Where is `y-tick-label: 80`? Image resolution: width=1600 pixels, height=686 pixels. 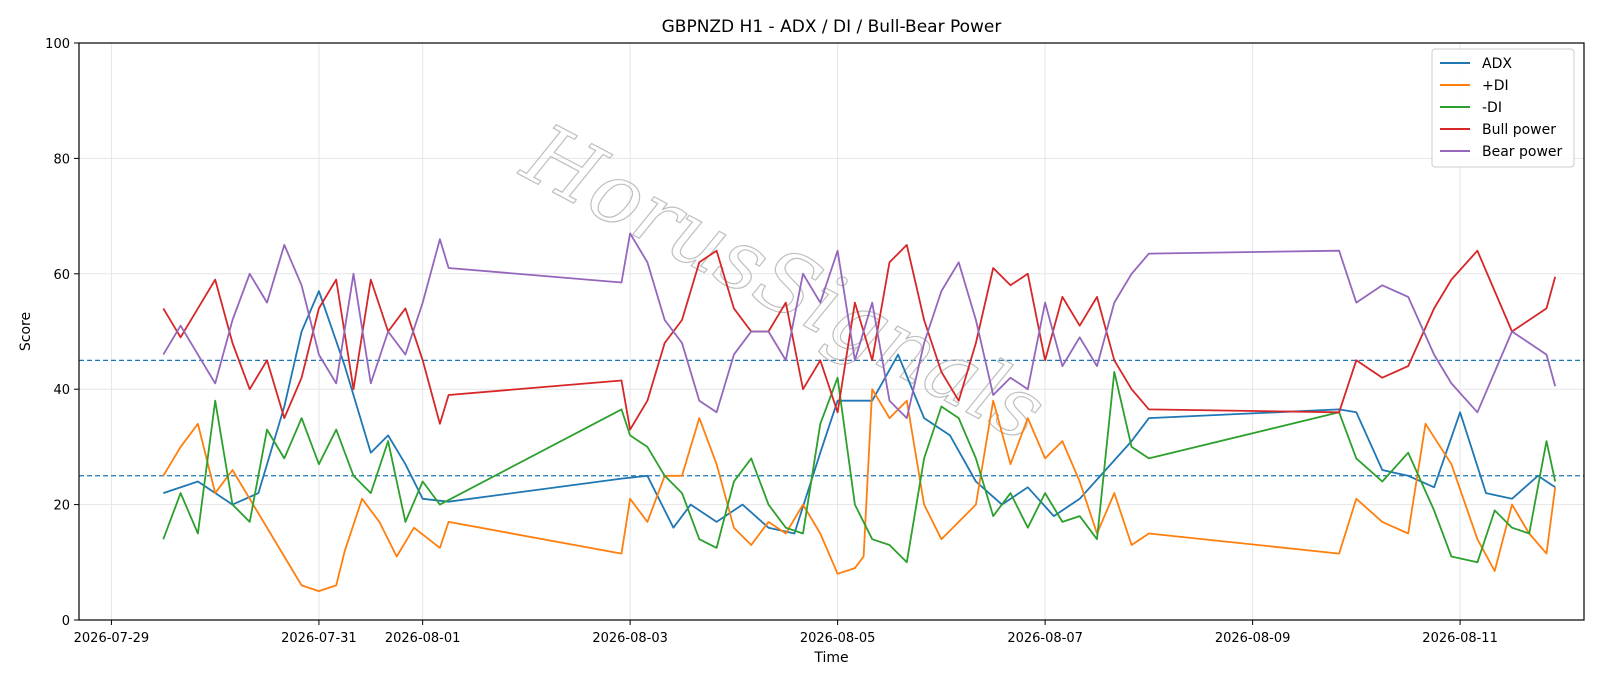
y-tick-label: 80 is located at coordinates (61, 159).